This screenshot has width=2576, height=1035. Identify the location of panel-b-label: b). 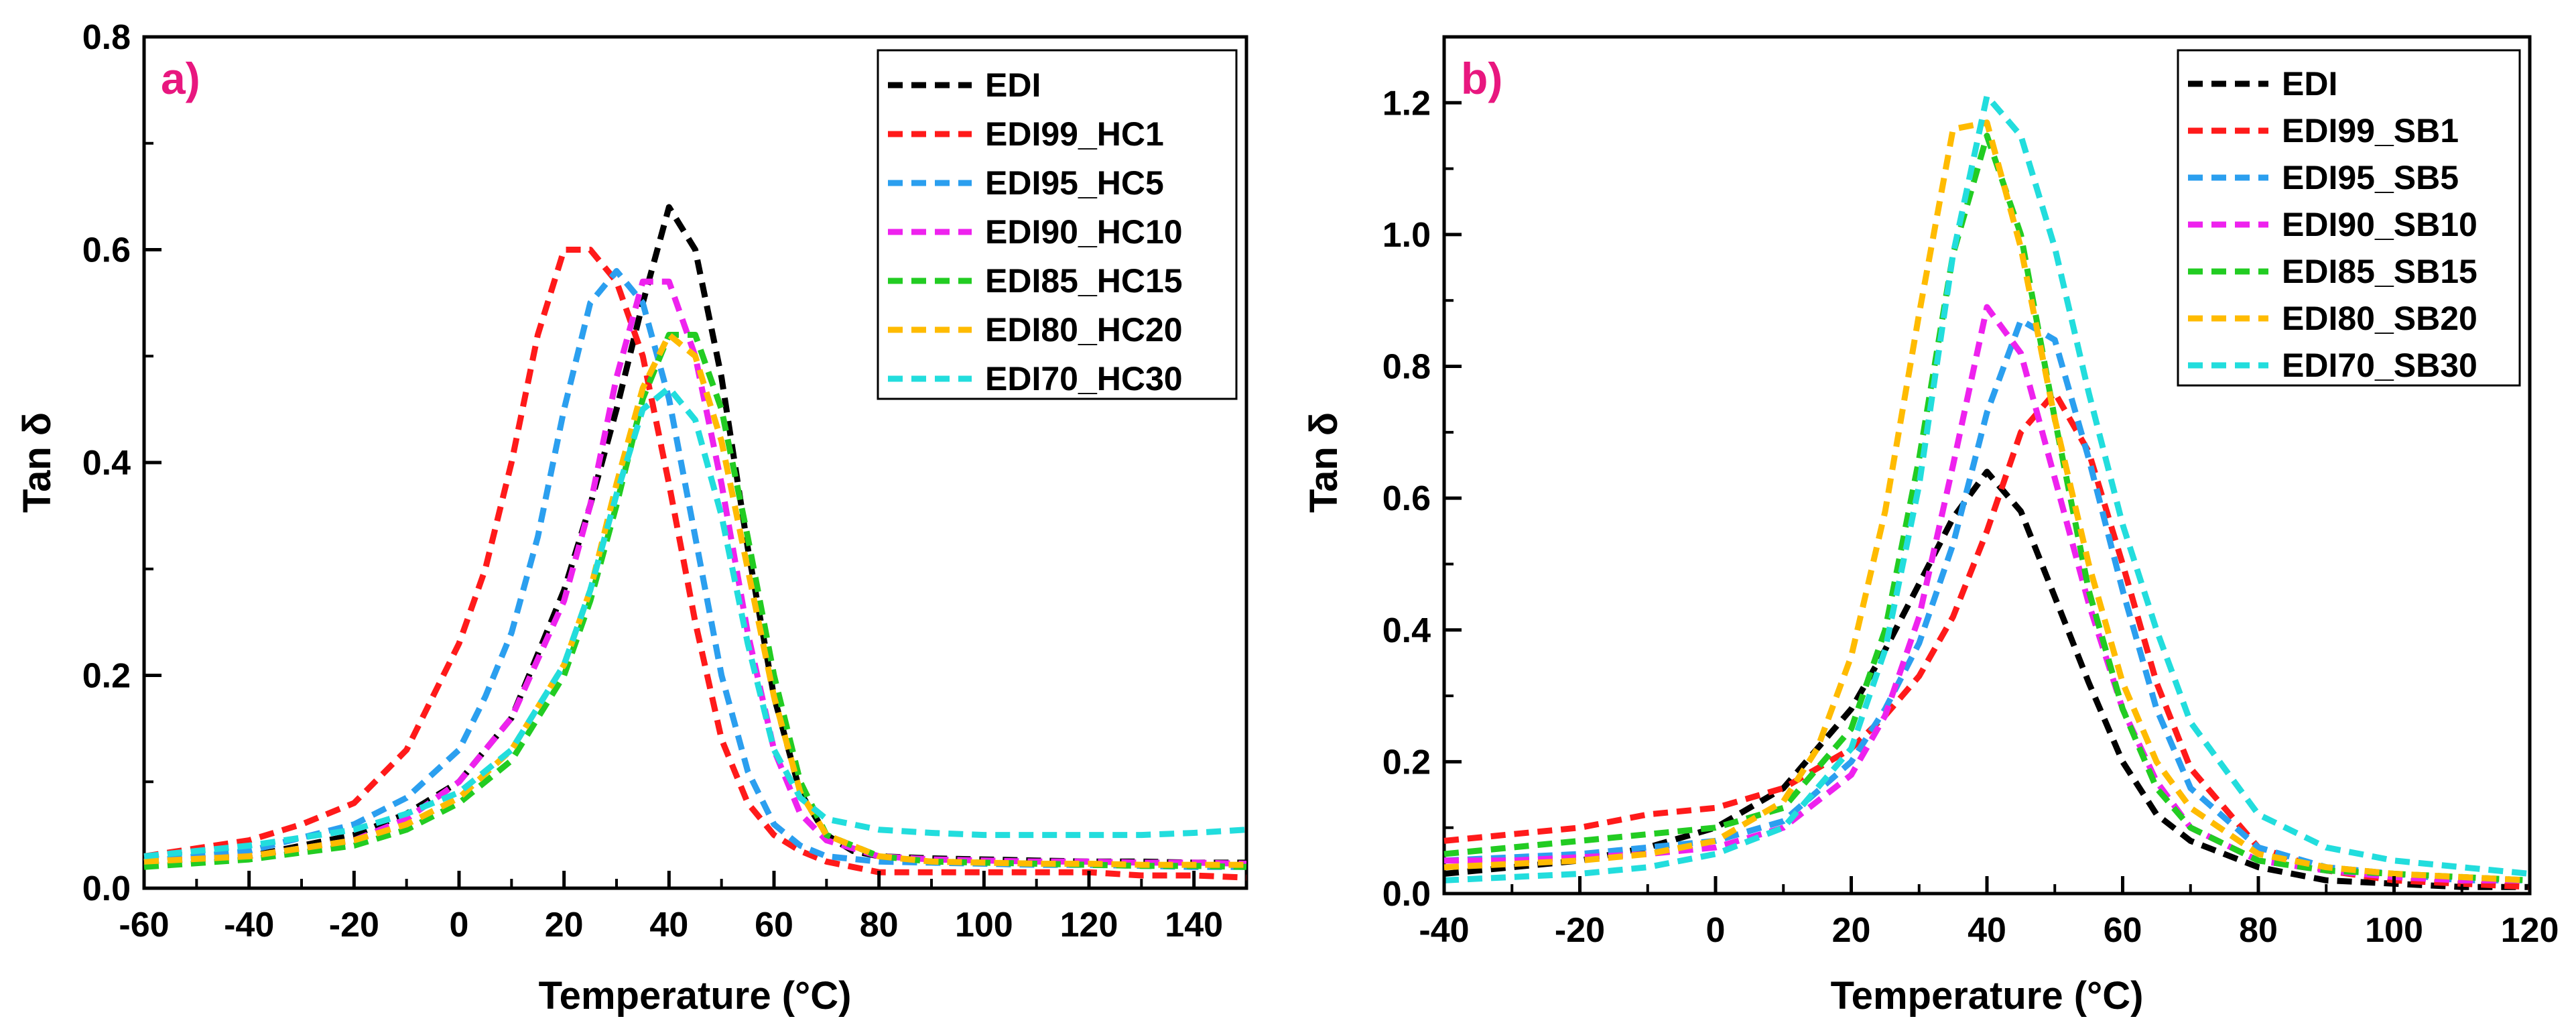
(1481, 79).